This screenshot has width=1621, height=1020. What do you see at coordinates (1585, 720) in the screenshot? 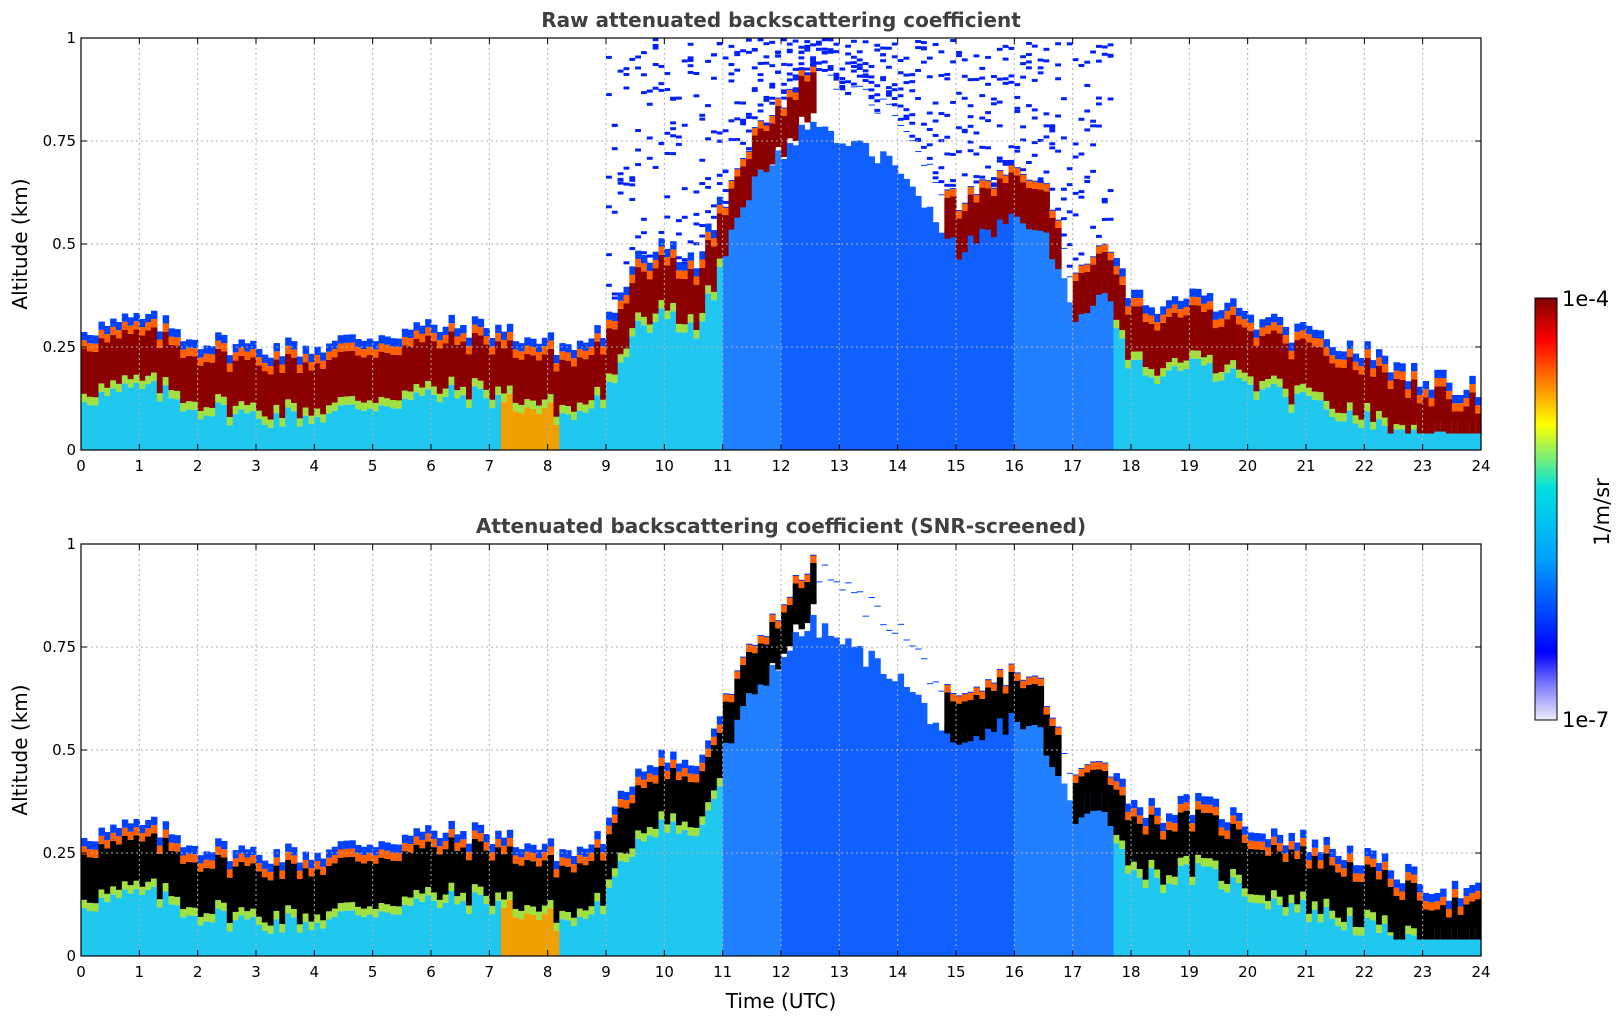
I see `colorbar-min-label: 1e-7` at bounding box center [1585, 720].